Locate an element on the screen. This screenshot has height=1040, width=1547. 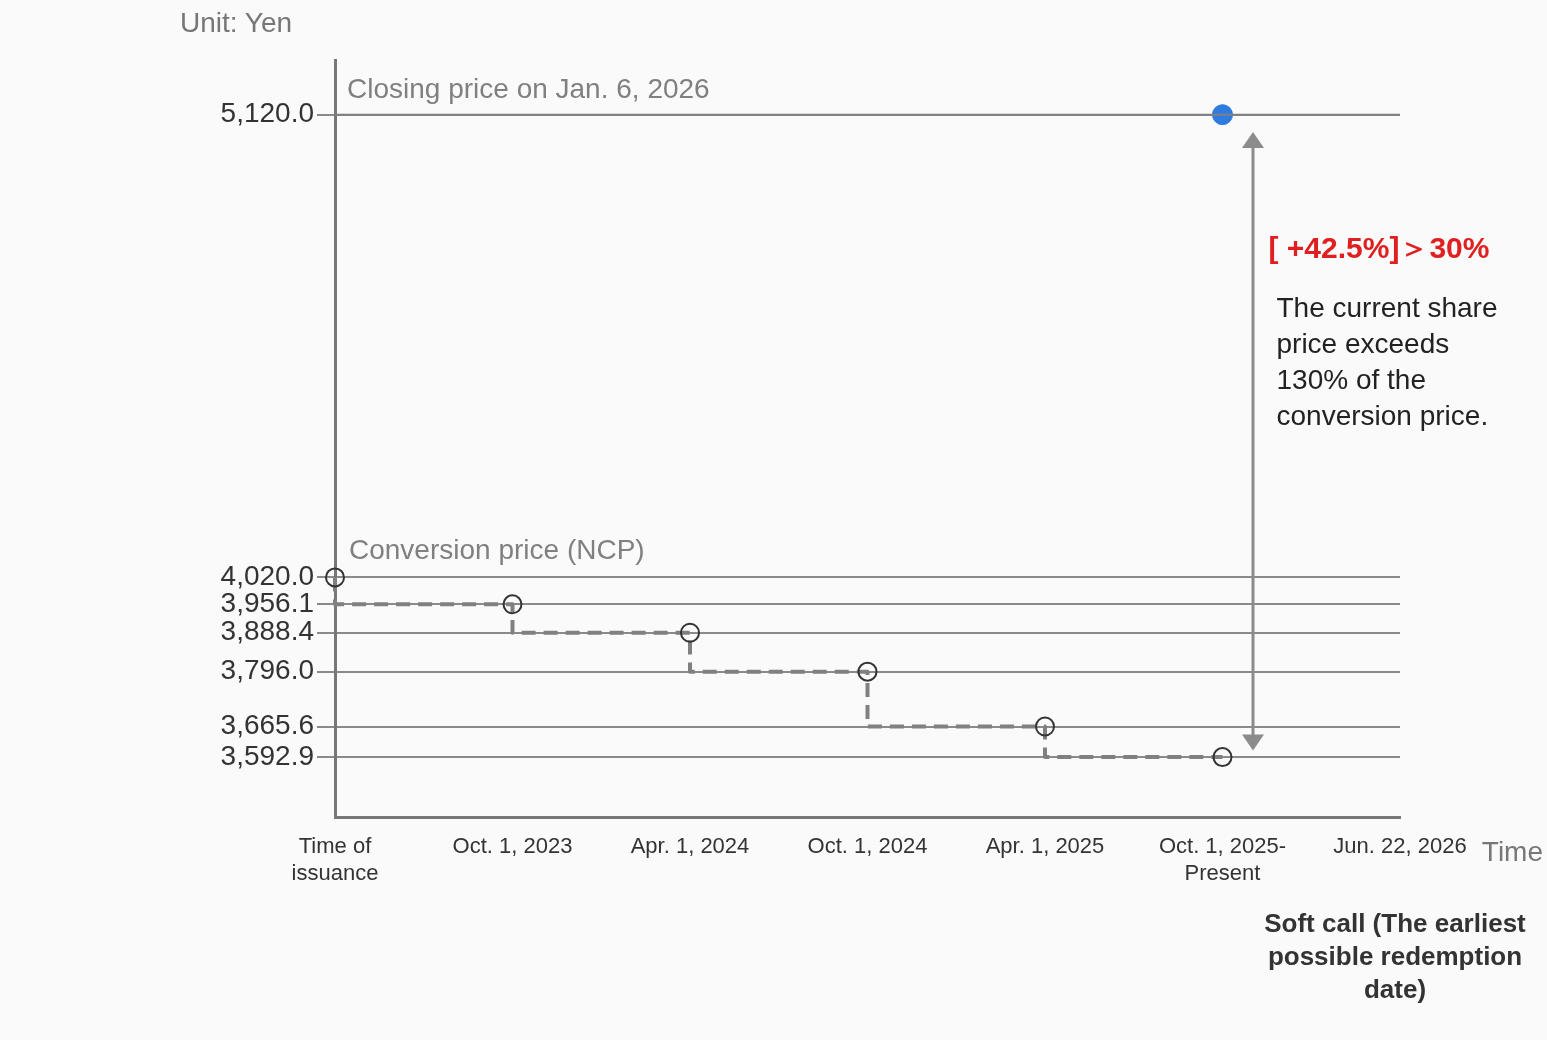
annotation: The current share price exceeds 130% of the conversion price. is located at coordinates (1387, 362).